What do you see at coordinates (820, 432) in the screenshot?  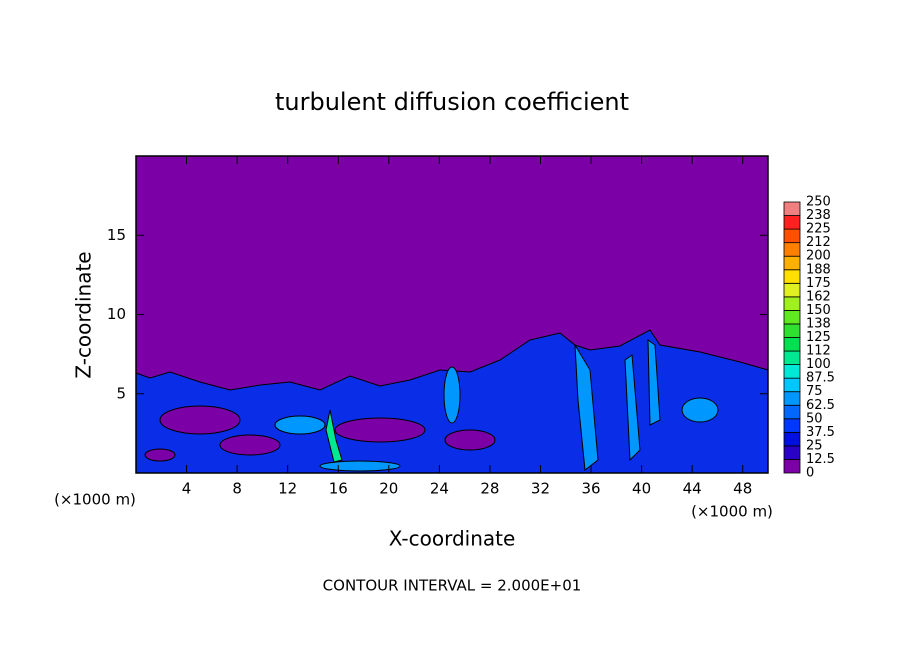 I see `colorbar-label: 37.5` at bounding box center [820, 432].